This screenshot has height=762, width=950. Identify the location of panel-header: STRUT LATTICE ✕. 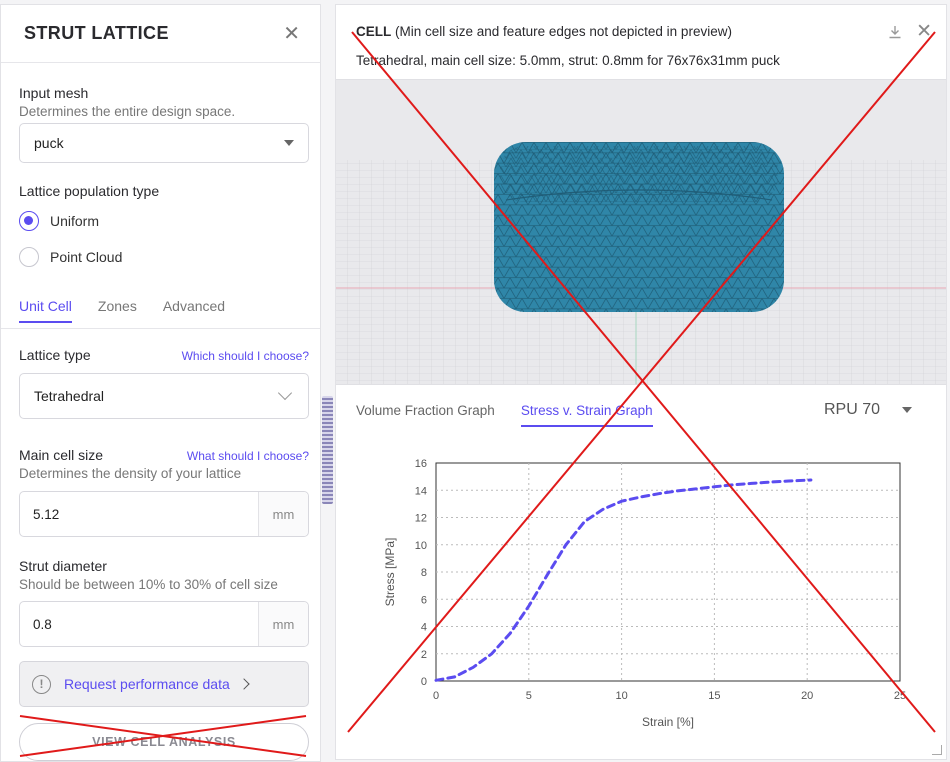
(160, 34).